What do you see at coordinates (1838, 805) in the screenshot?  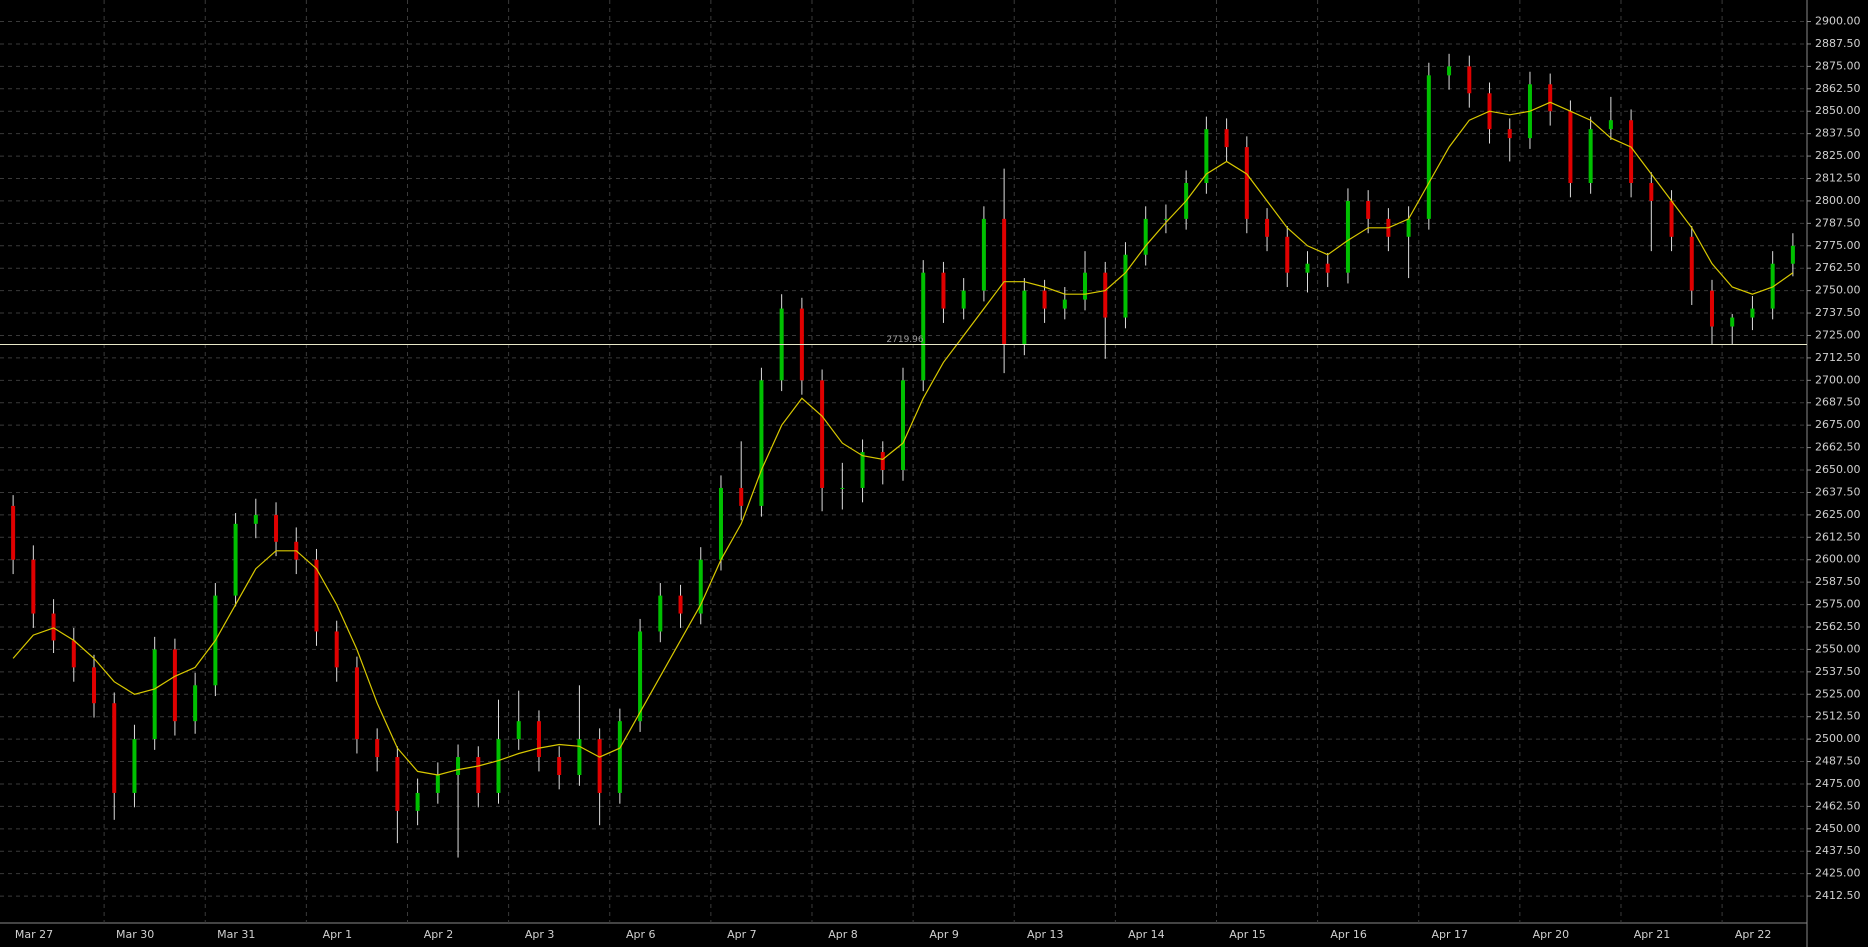 I see `y-tick-label: 2462.50` at bounding box center [1838, 805].